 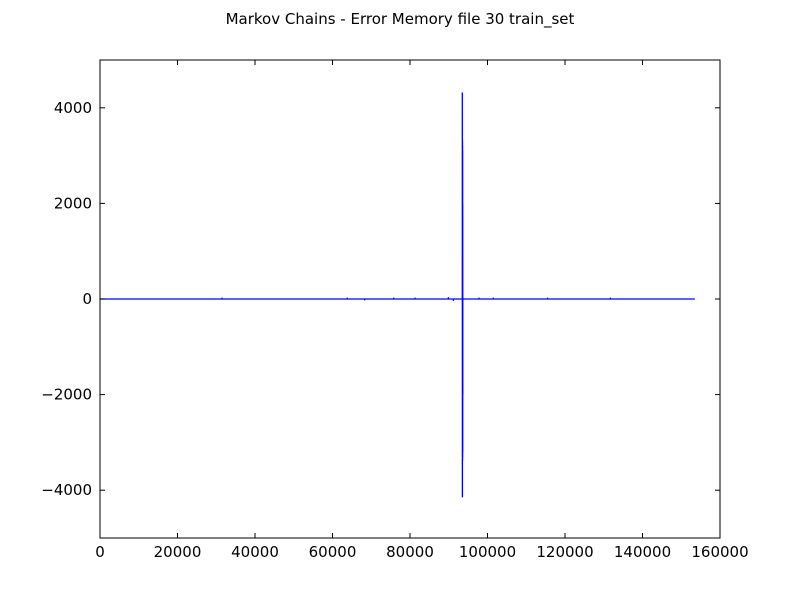 What do you see at coordinates (719, 552) in the screenshot?
I see `x-tick-label: 160000` at bounding box center [719, 552].